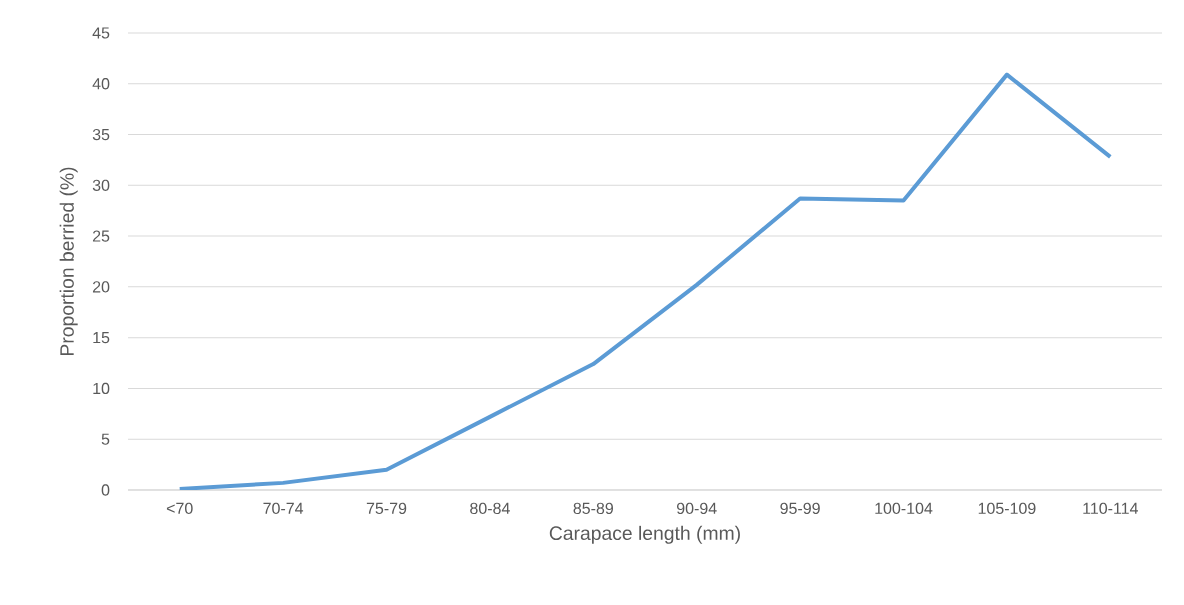 The height and width of the screenshot is (605, 1184). I want to click on x-axis-title: Carapace length (mm), so click(644, 534).